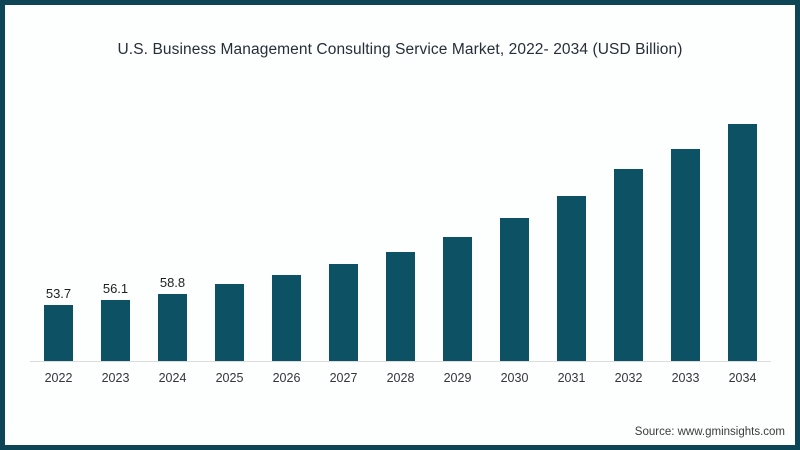 This screenshot has height=450, width=800. Describe the element at coordinates (229, 378) in the screenshot. I see `x-axis-label-2025: 2025` at that location.